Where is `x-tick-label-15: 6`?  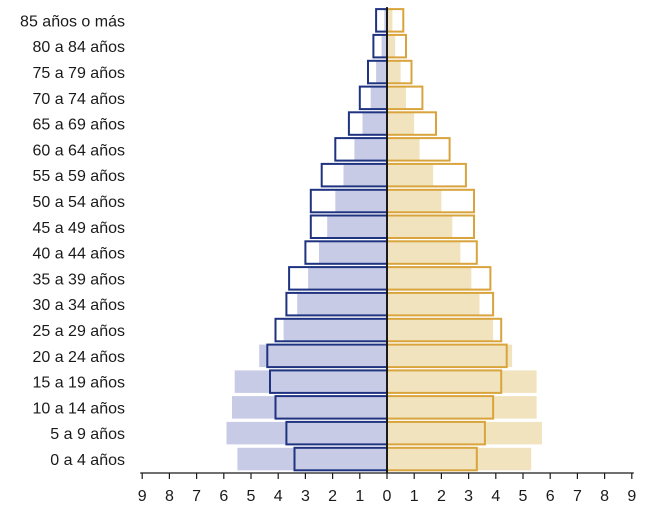 x-tick-label-15: 6 is located at coordinates (550, 496).